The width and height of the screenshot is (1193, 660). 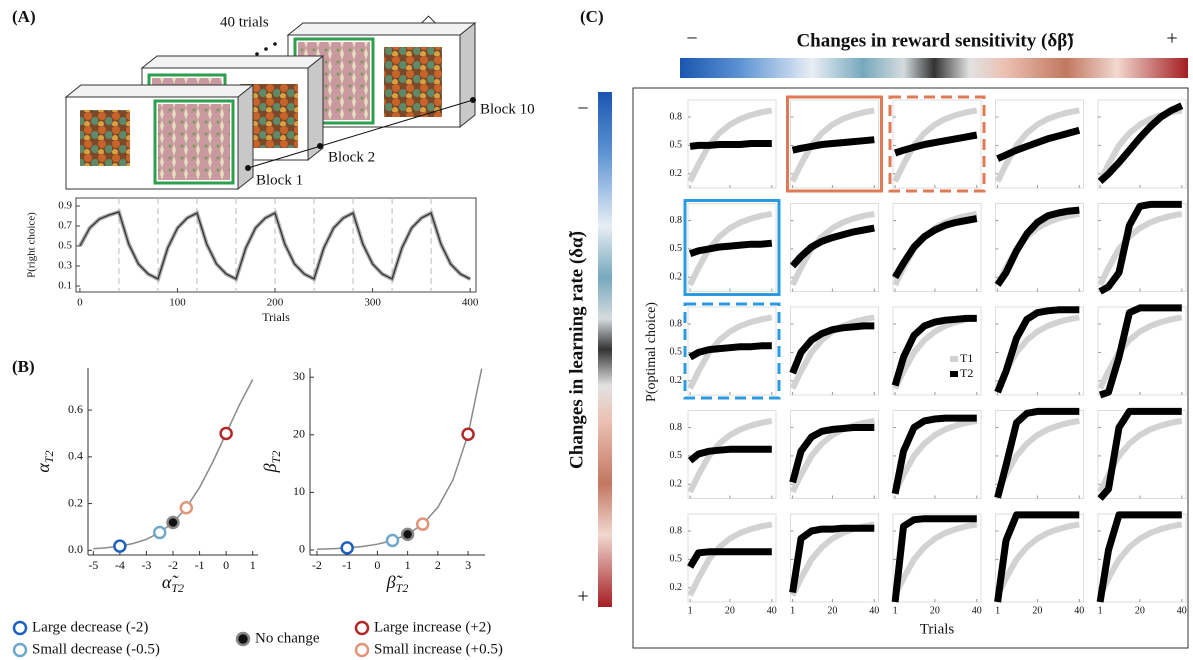 I want to click on x-tick-label: 100, so click(x=177, y=303).